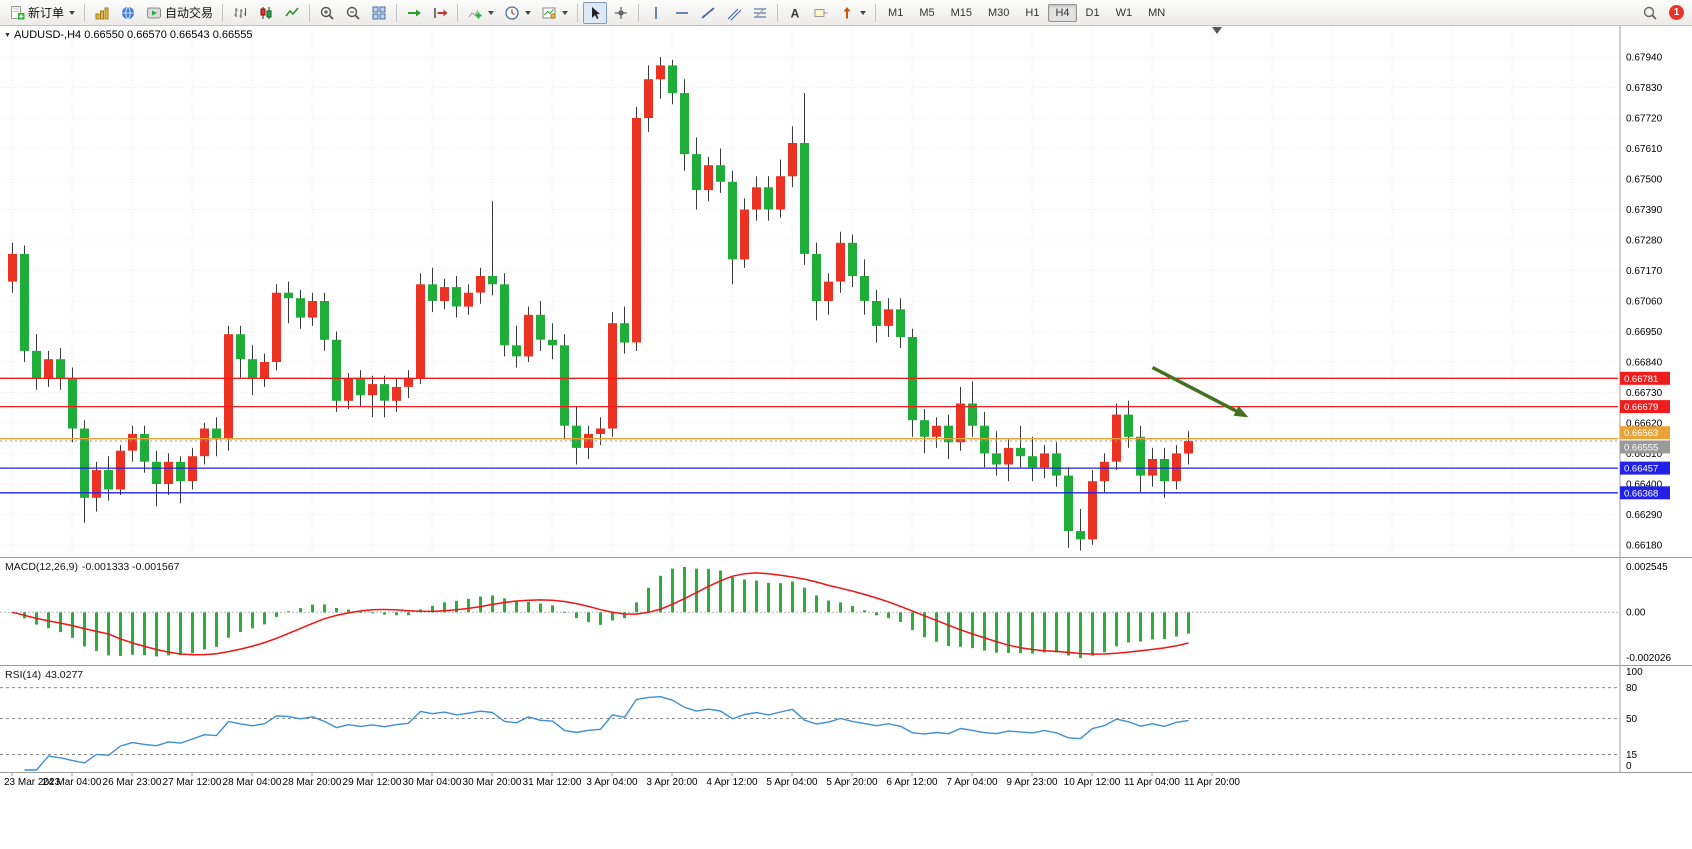 The image size is (1692, 849). What do you see at coordinates (1634, 719) in the screenshot?
I see `rsi-axis: 100 80 50 150` at bounding box center [1634, 719].